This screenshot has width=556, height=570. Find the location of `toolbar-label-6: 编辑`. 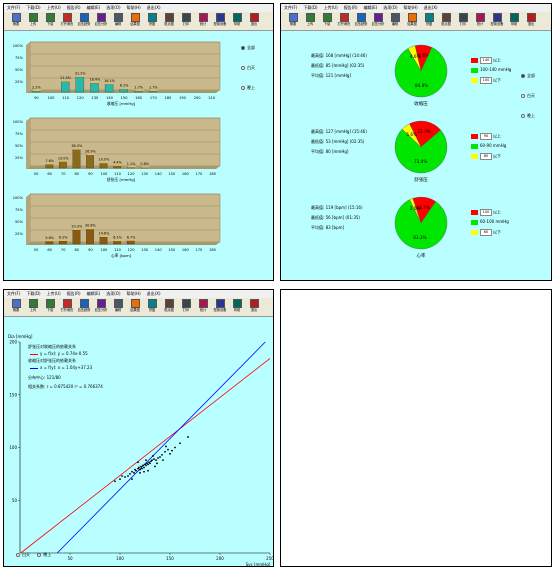

toolbar-label-6: 编辑 is located at coordinates (395, 24).